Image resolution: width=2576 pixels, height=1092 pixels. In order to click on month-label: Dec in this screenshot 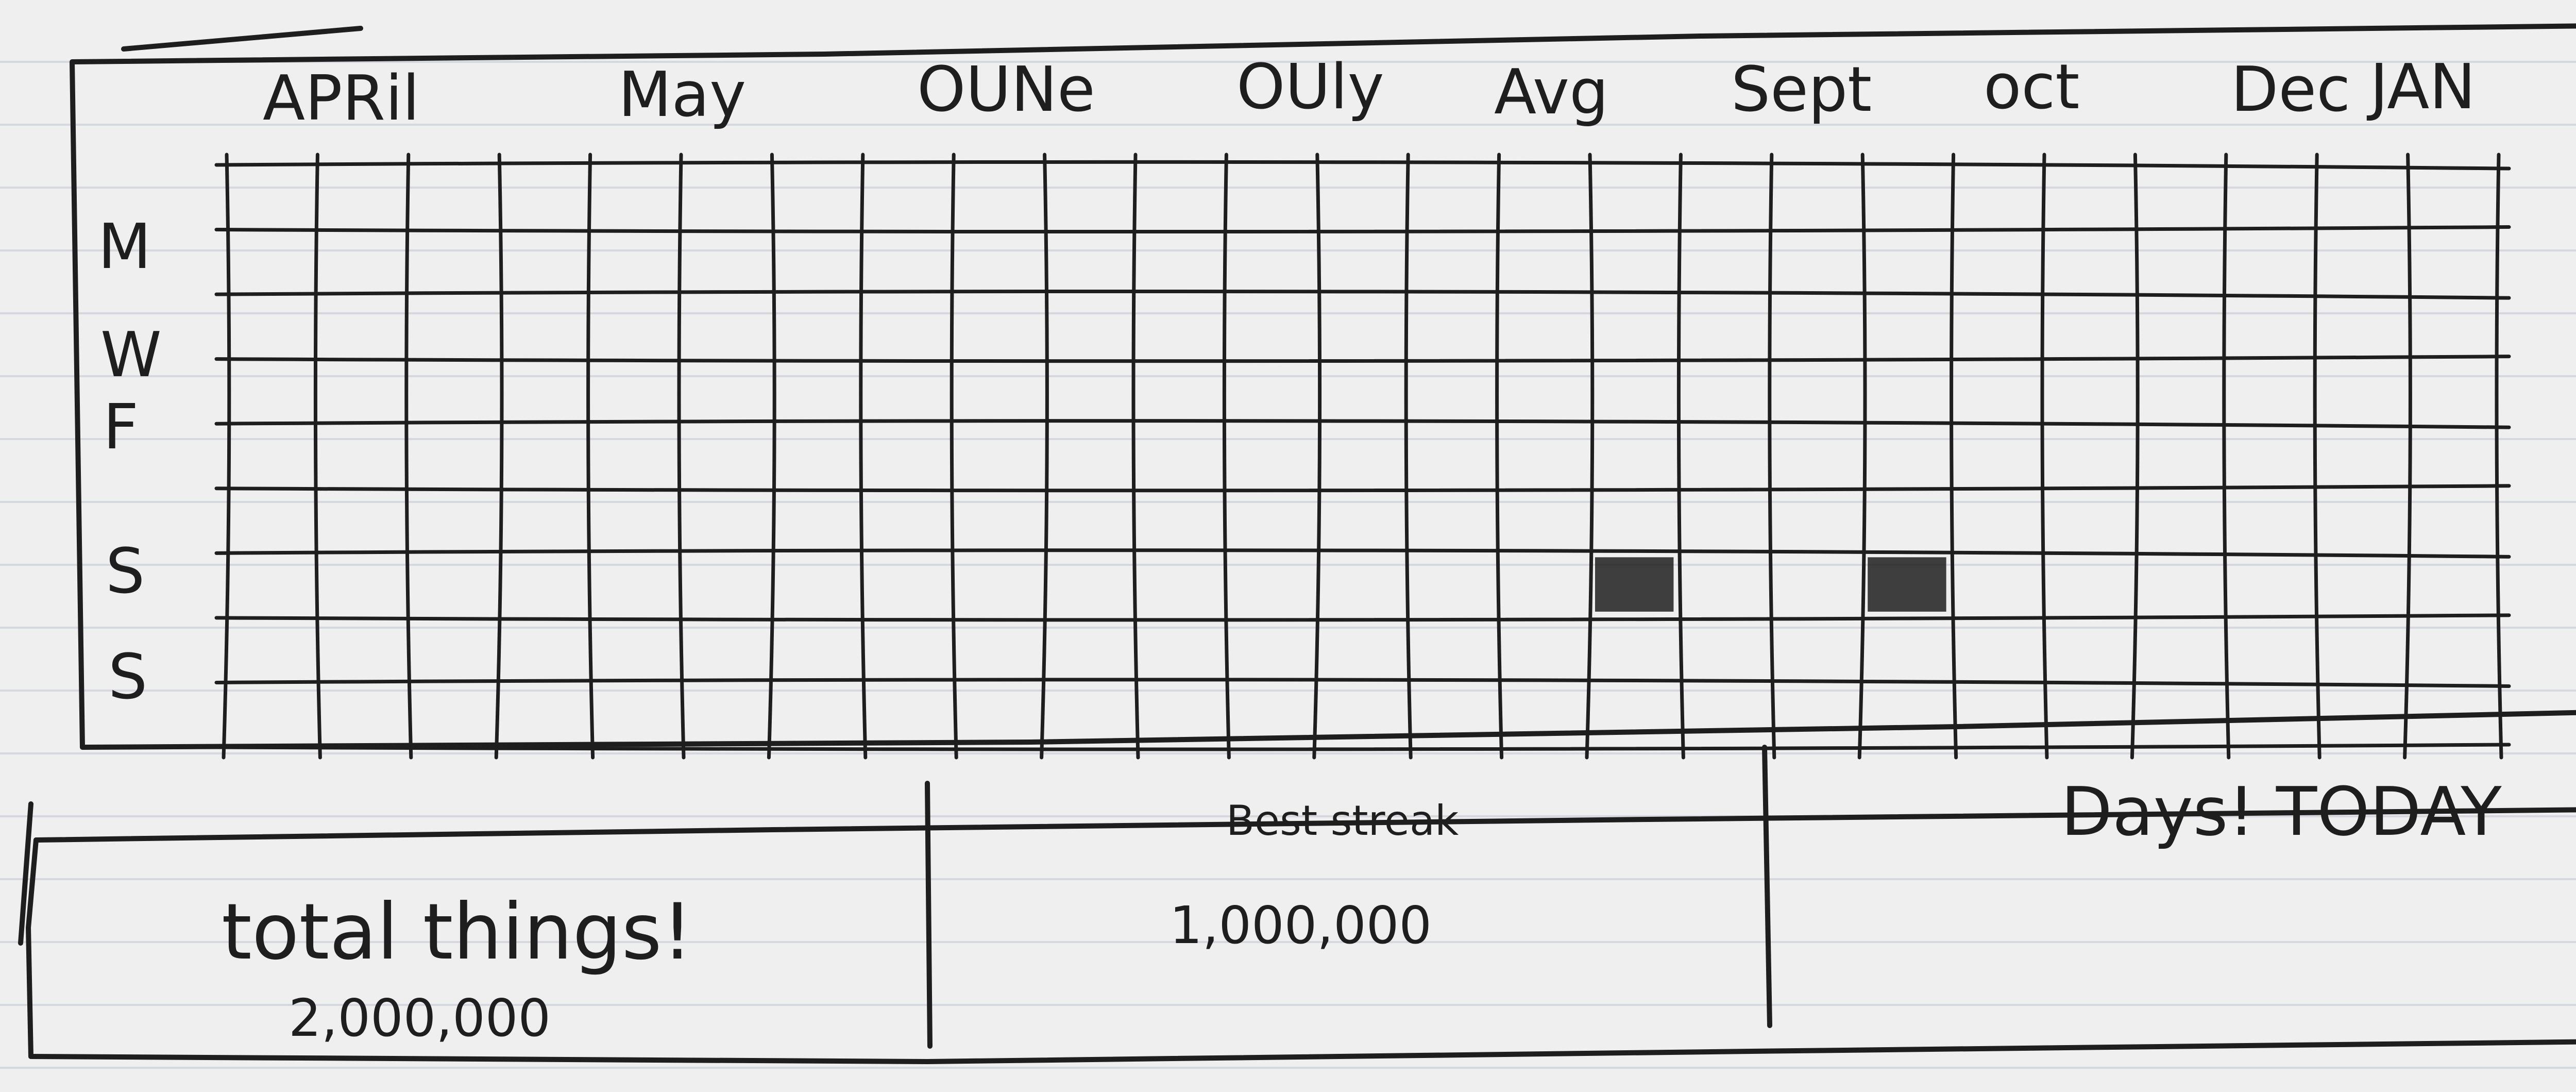, I will do `click(2290, 90)`.